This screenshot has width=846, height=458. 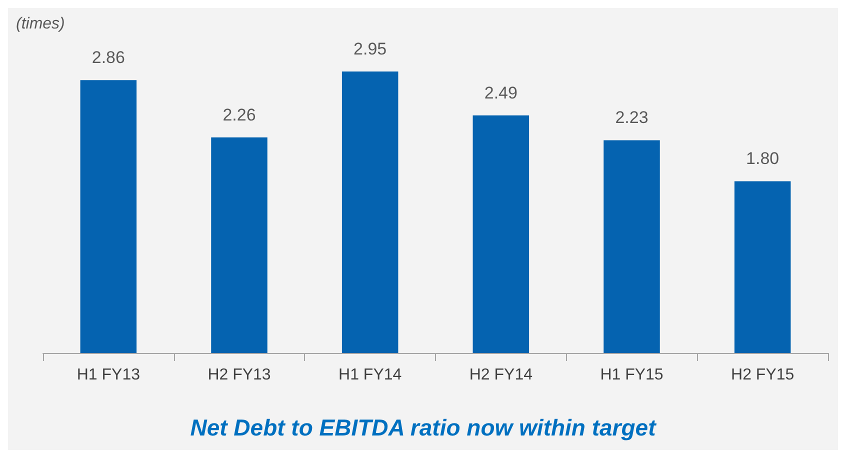 I want to click on data-label: 2.95, so click(x=370, y=48).